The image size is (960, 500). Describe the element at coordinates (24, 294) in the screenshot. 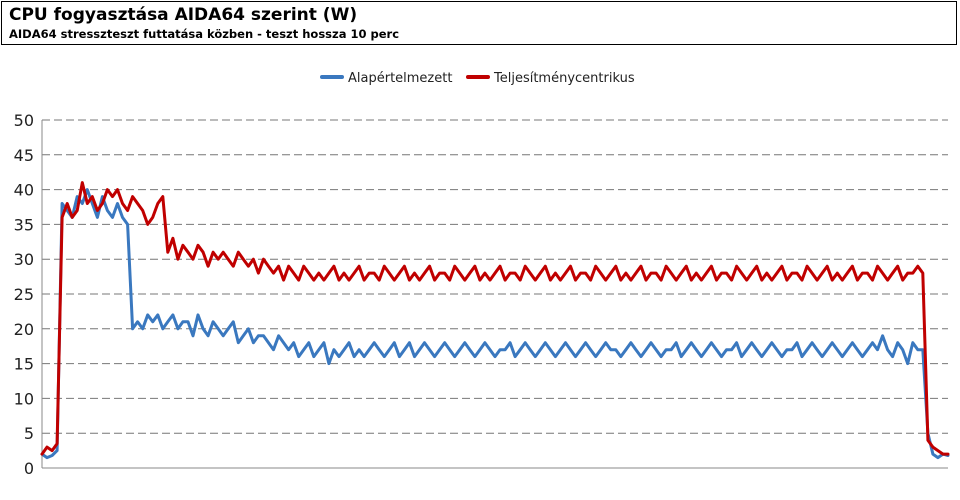

I see `y-tick-label: 25` at that location.